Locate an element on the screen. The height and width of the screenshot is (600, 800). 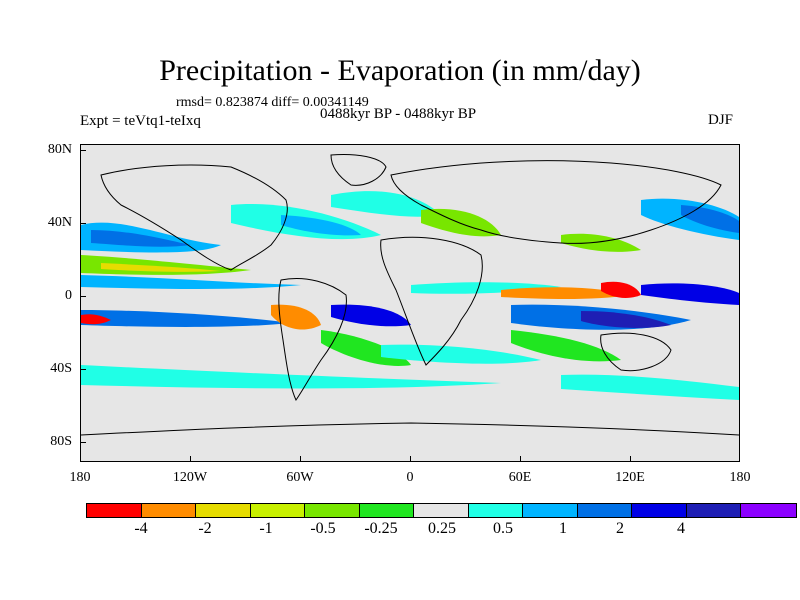
figure-title: Precipitation - Evaporation (in mm/day) is located at coordinates (400, 70).